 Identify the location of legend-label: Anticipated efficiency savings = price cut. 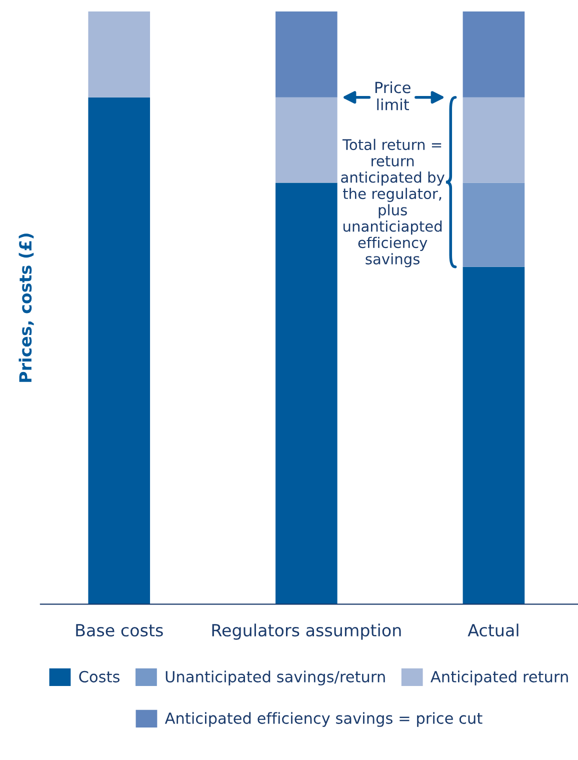
(323, 719).